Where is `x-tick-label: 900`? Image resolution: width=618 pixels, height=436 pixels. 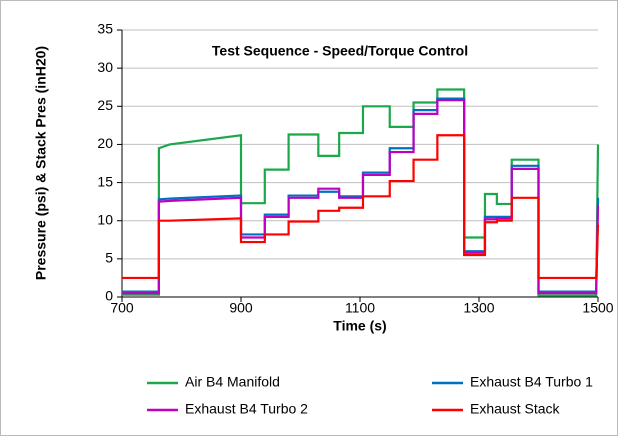
x-tick-label: 900 is located at coordinates (241, 308).